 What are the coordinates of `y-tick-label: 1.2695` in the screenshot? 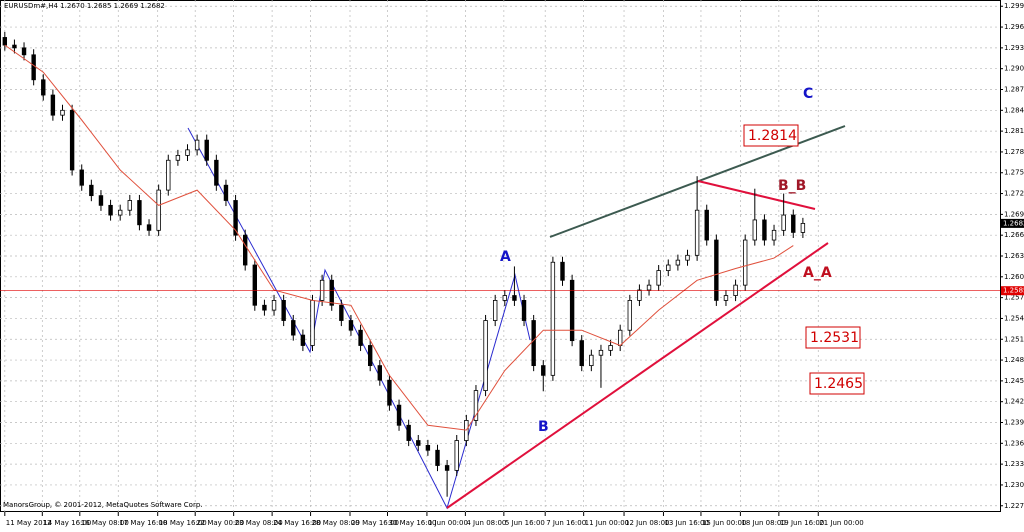 It's located at (1014, 214).